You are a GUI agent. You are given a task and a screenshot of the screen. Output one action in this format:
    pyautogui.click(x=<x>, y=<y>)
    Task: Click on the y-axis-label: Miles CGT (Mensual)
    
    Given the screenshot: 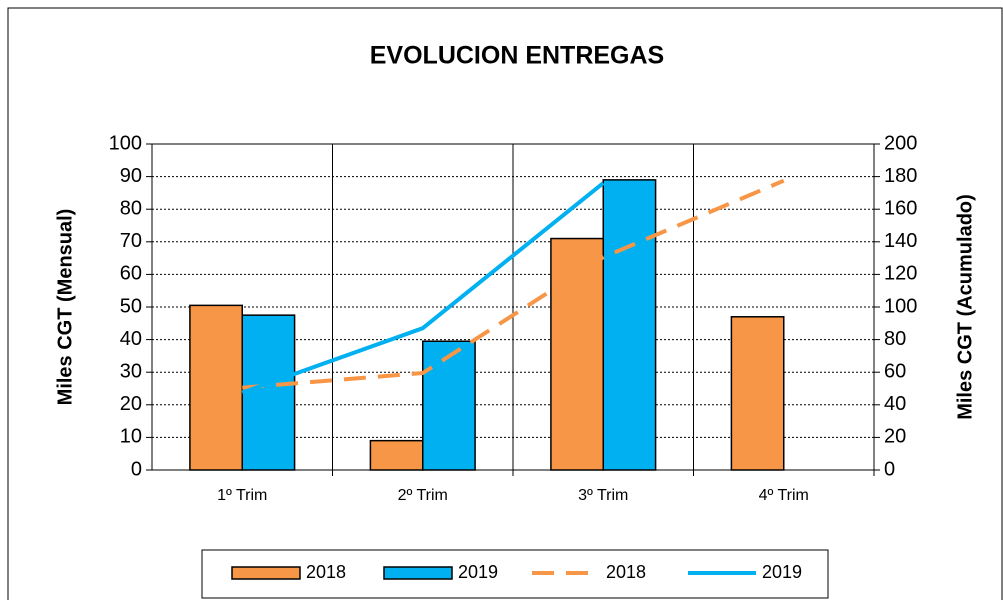 What is the action you would take?
    pyautogui.click(x=65, y=307)
    